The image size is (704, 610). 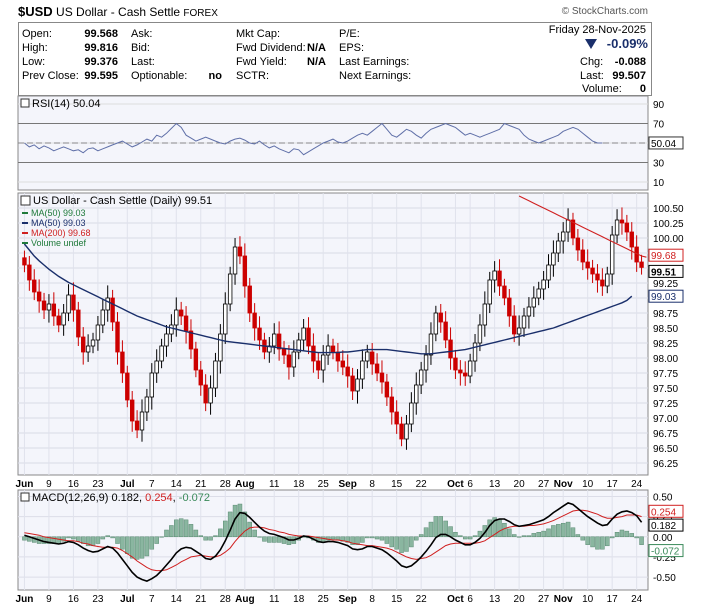 I want to click on quote-label: Optionable:, so click(x=159, y=76).